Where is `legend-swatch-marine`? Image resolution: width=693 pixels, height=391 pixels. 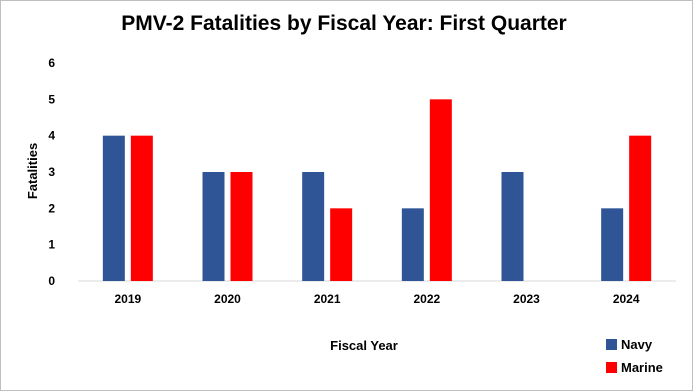 legend-swatch-marine is located at coordinates (611, 367).